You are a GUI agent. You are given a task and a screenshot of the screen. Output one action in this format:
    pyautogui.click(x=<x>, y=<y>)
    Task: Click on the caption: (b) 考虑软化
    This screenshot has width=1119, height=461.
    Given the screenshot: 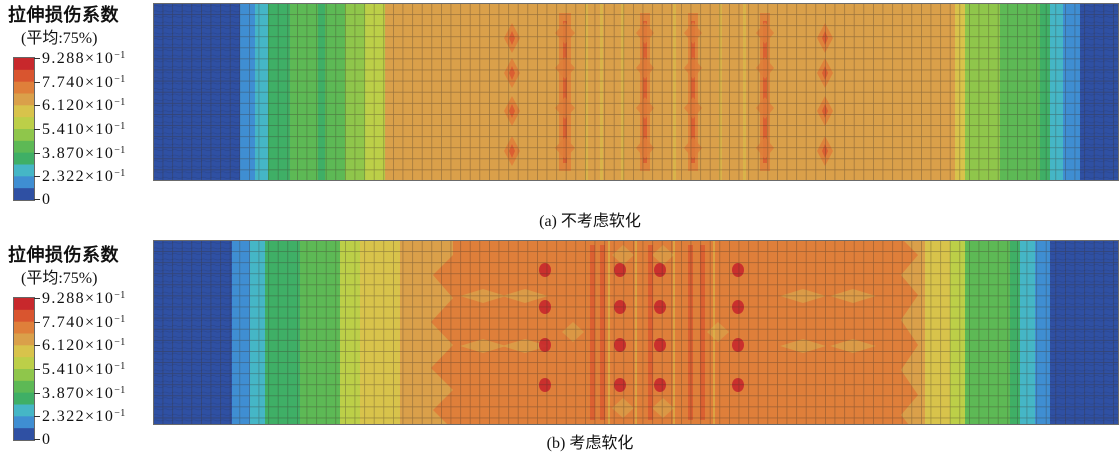 What is the action you would take?
    pyautogui.click(x=590, y=443)
    